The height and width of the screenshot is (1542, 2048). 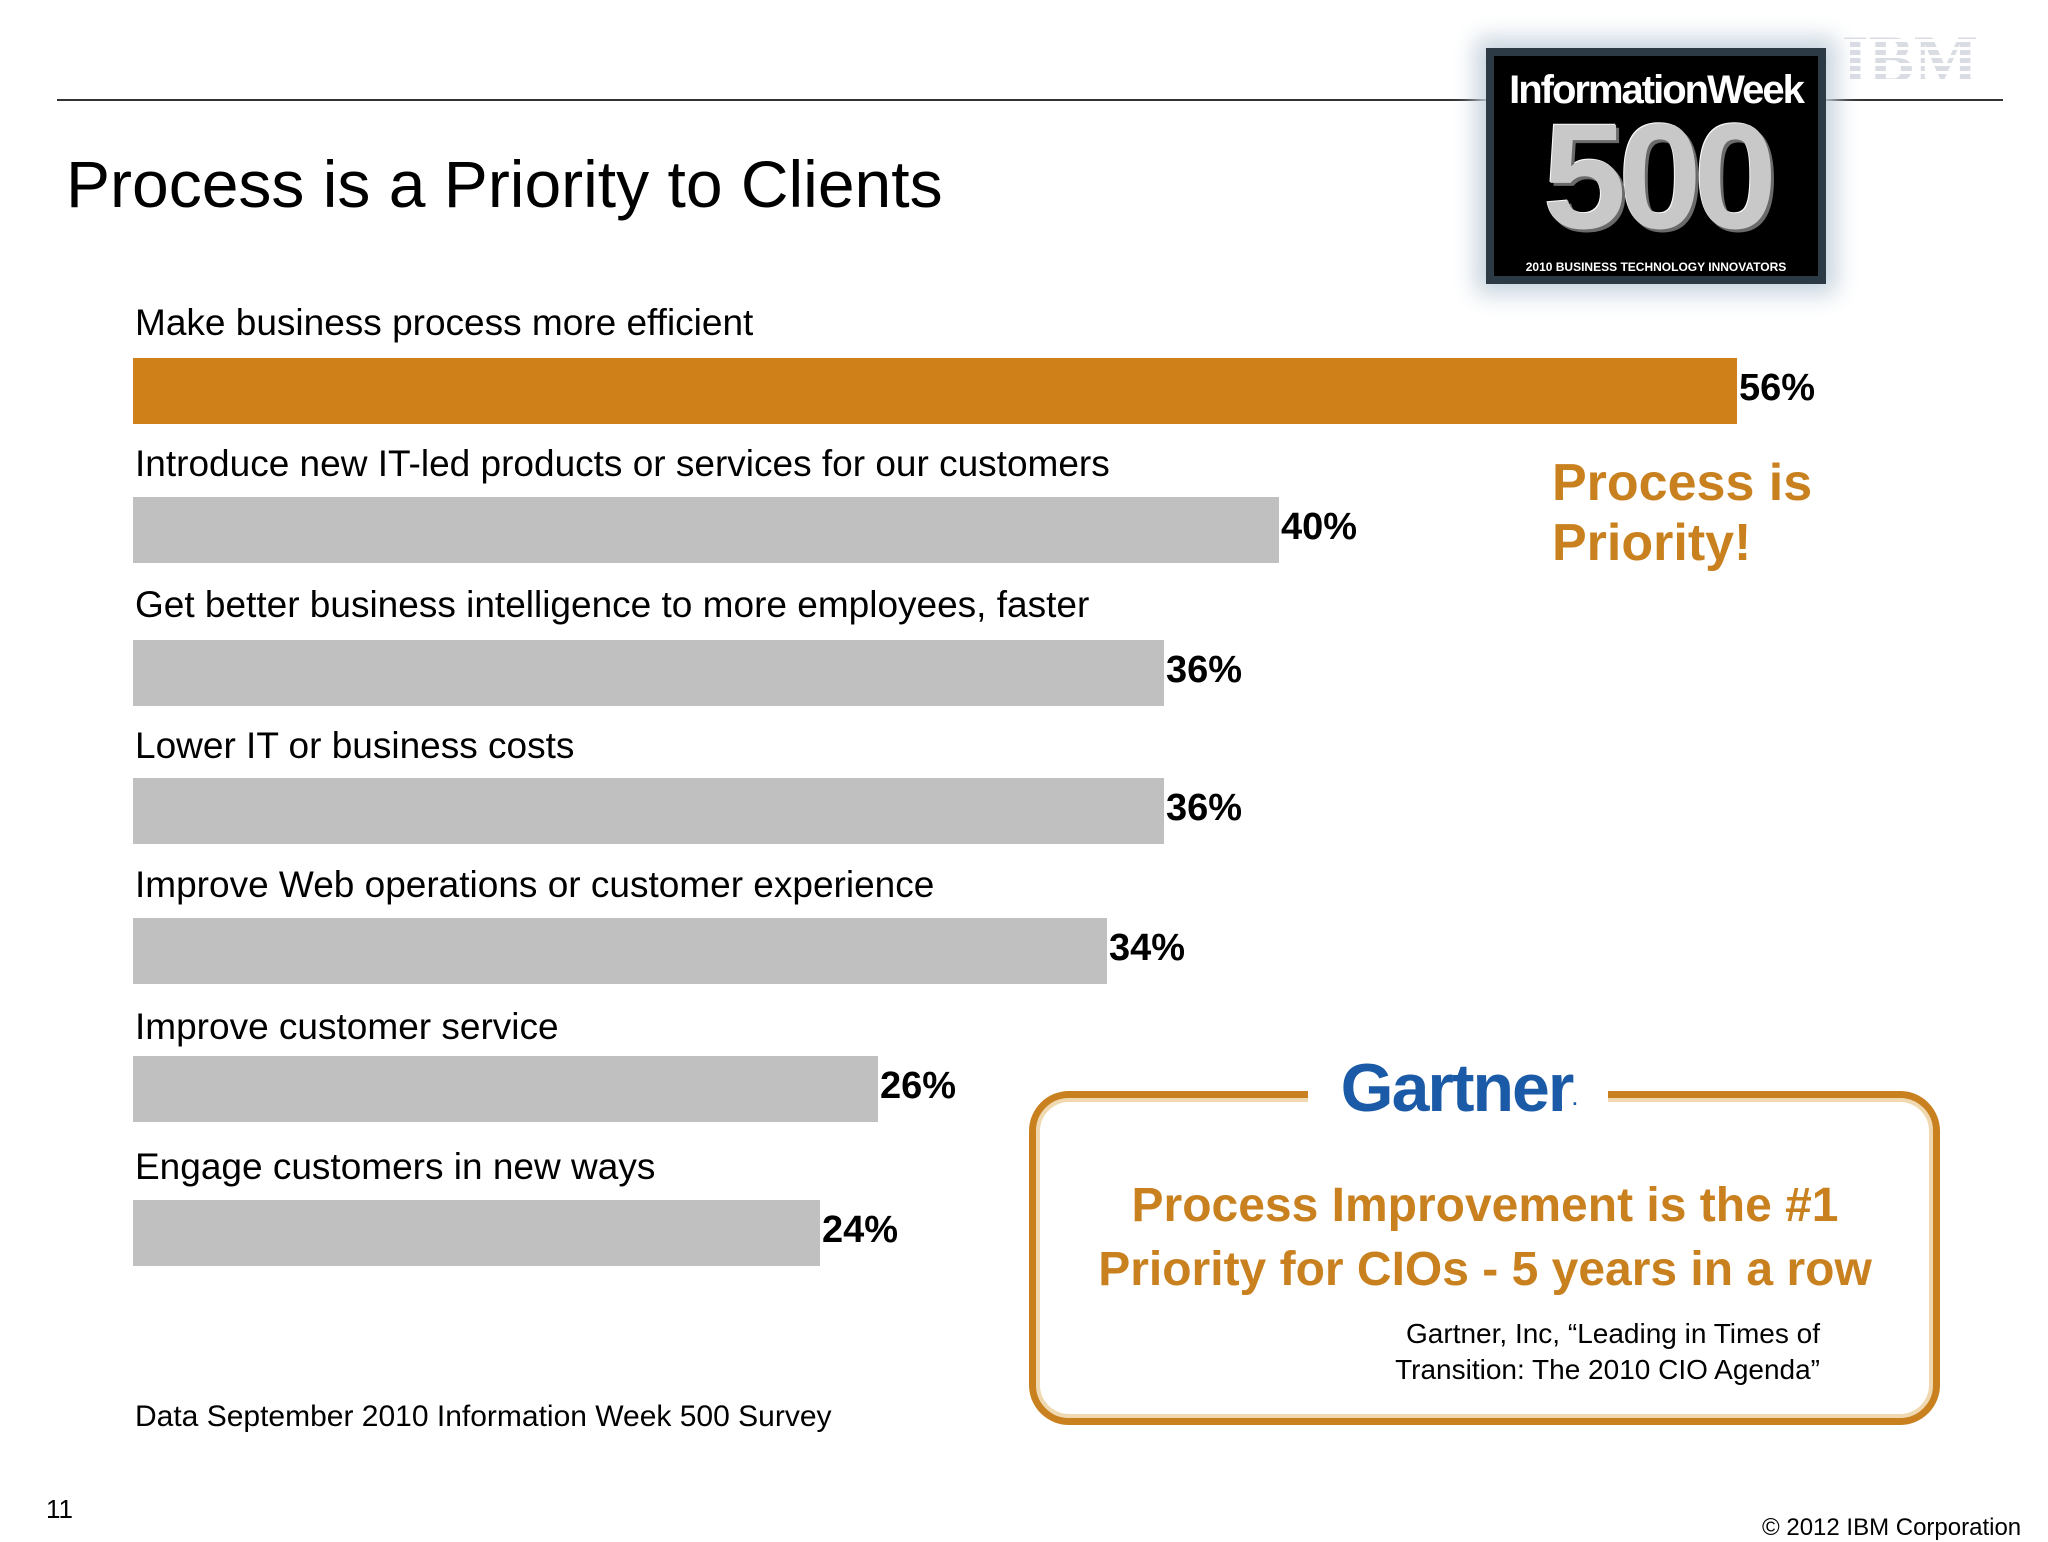 I want to click on value-label: 24%, so click(x=860, y=1230).